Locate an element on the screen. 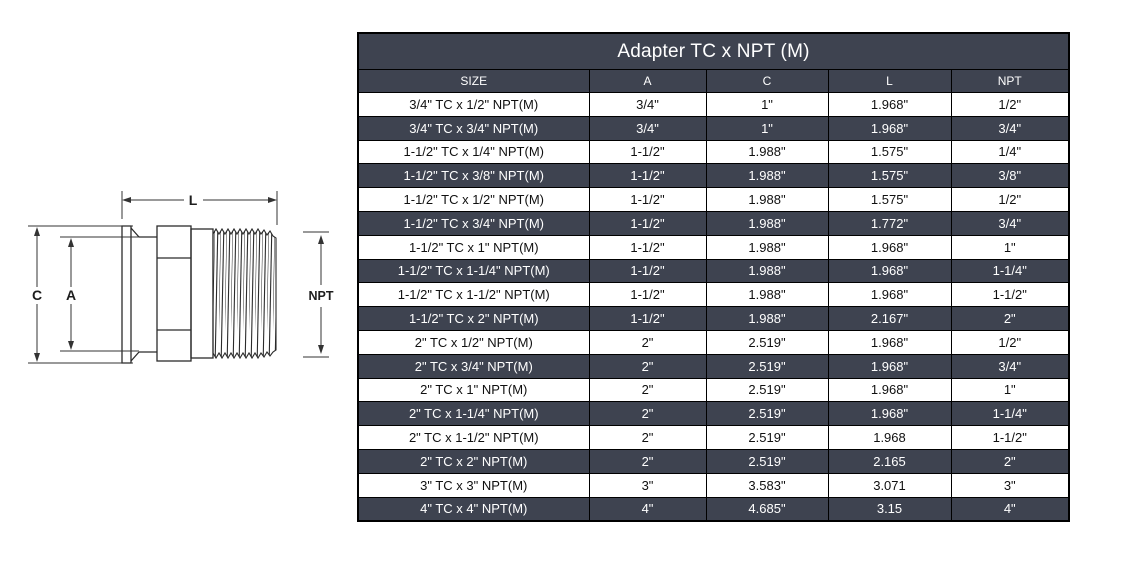 The image size is (1127, 570). table-row: 2" TC x 1" NPT(M) 2" 2.519" 1.968" 1" is located at coordinates (713, 390).